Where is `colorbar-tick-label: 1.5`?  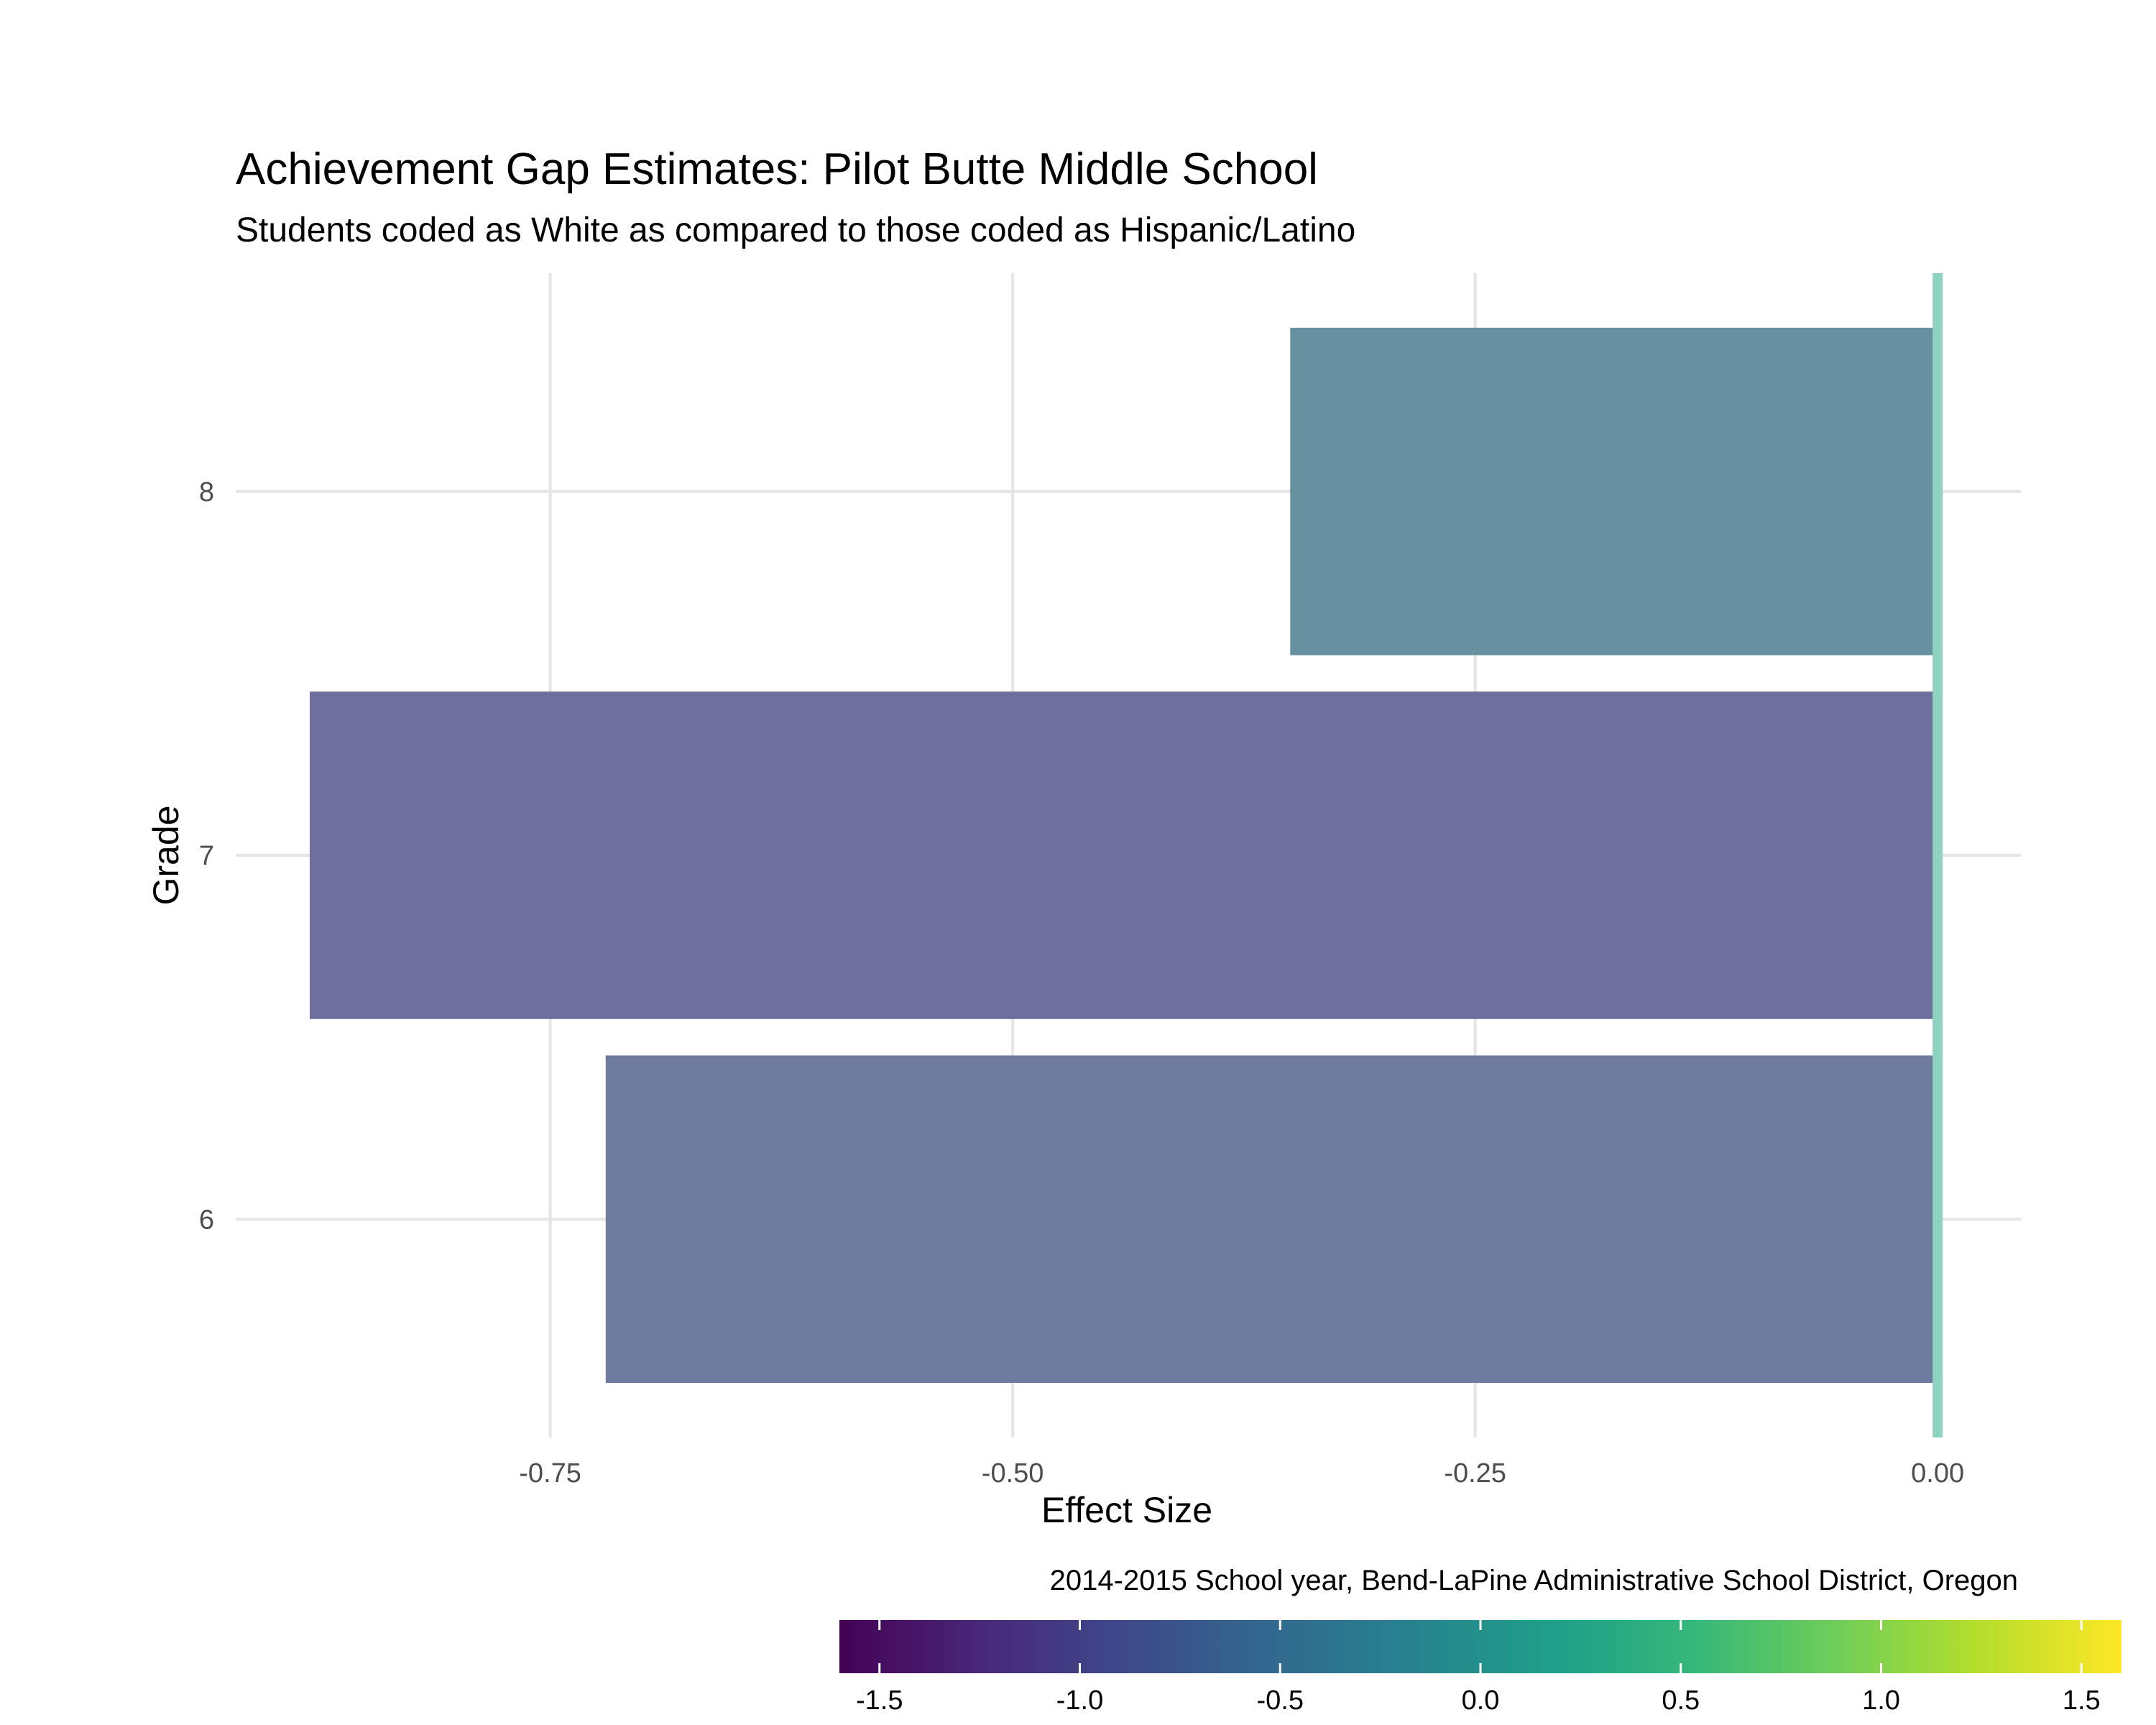
colorbar-tick-label: 1.5 is located at coordinates (2082, 1700).